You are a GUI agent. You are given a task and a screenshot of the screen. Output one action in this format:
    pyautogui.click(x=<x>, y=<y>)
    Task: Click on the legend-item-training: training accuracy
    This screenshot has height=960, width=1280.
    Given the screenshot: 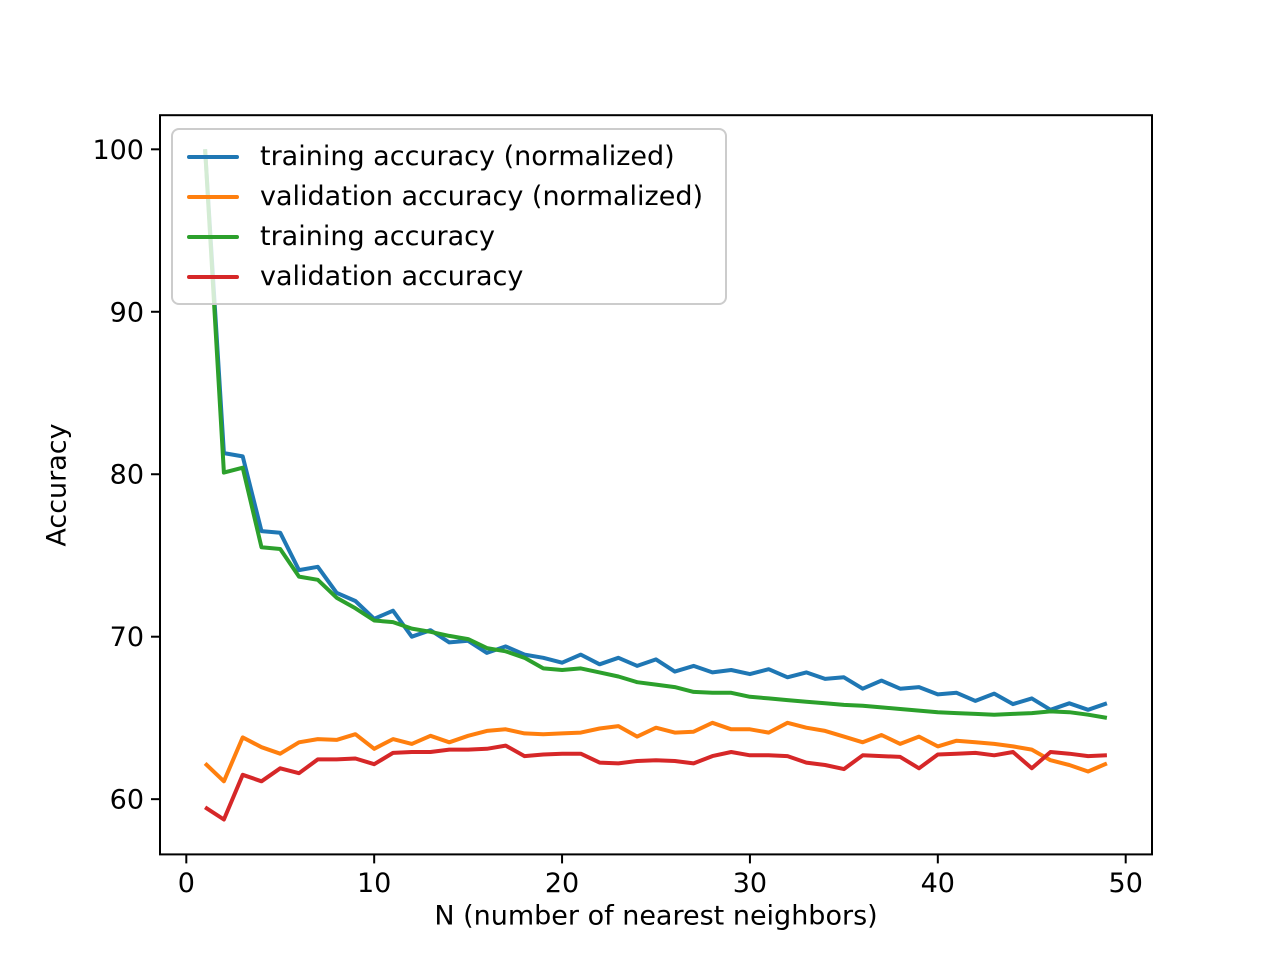 What is the action you would take?
    pyautogui.click(x=446, y=236)
    